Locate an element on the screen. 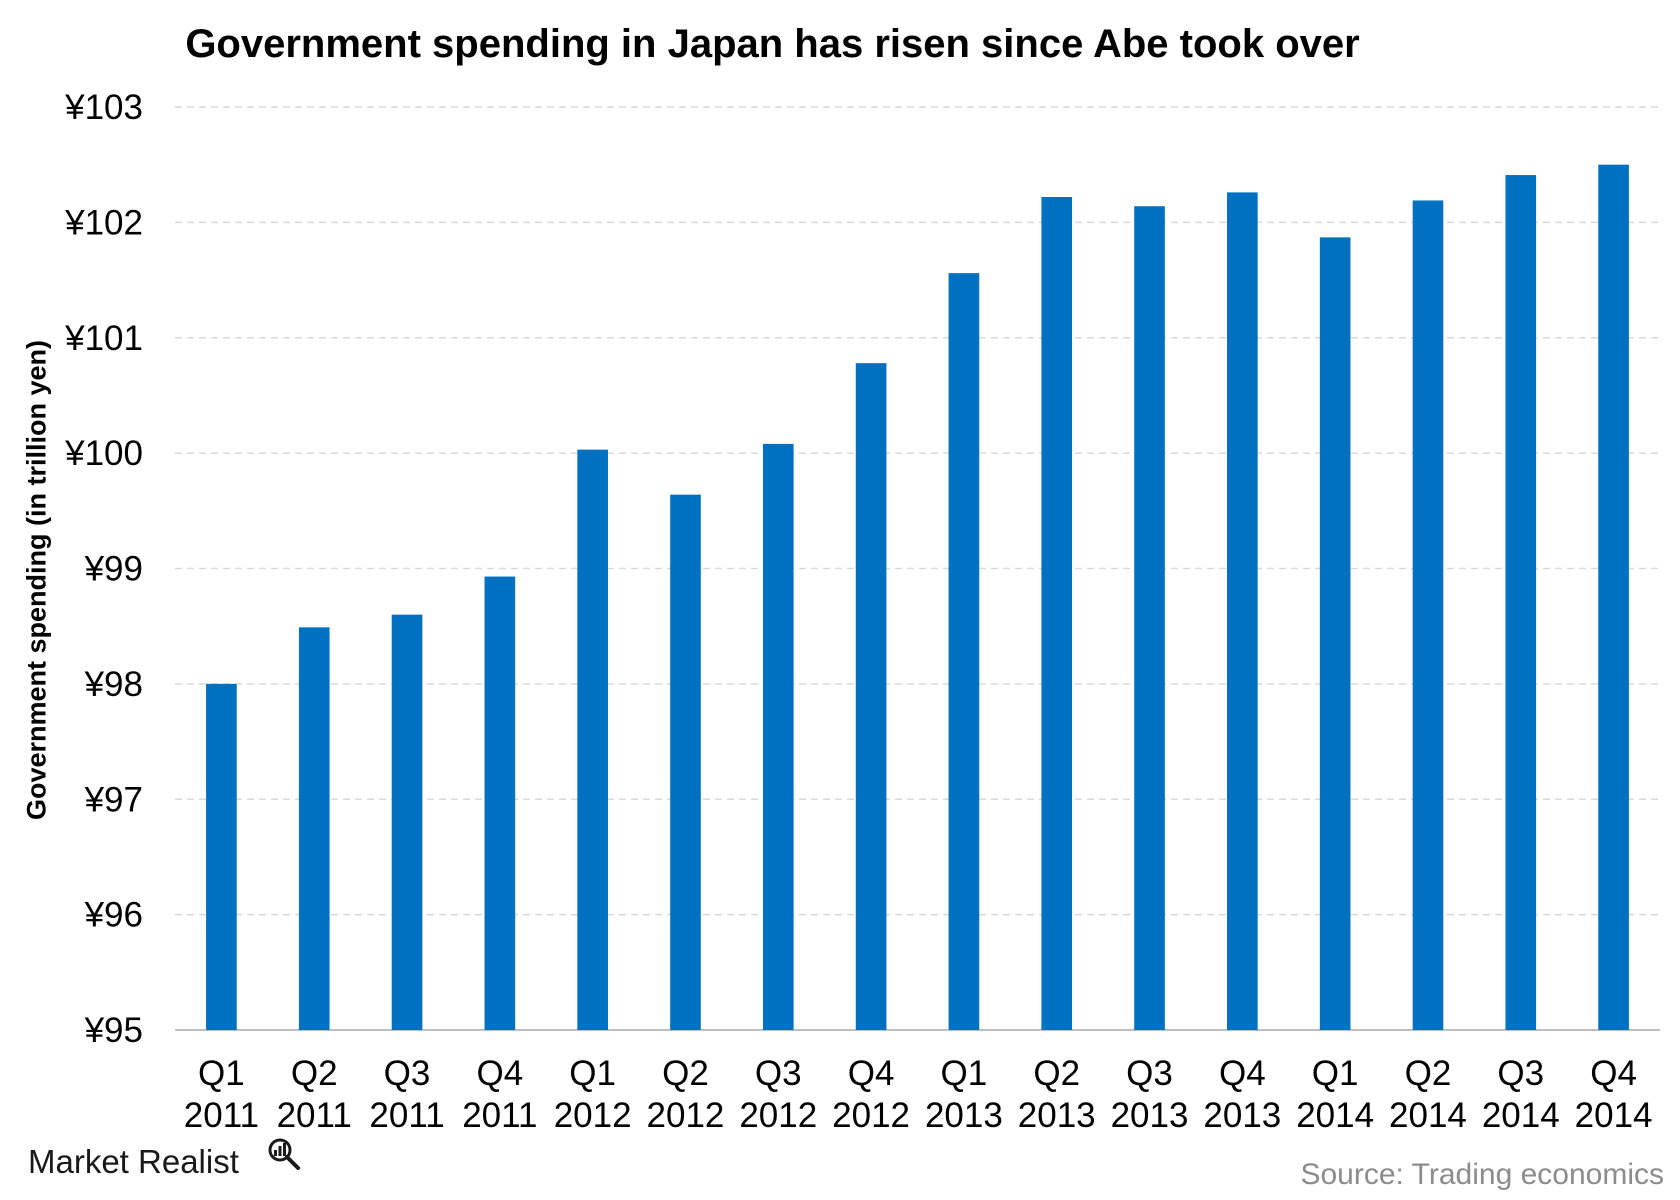 The image size is (1680, 1200). brand-logo-text: Market Realist is located at coordinates (133, 1161).